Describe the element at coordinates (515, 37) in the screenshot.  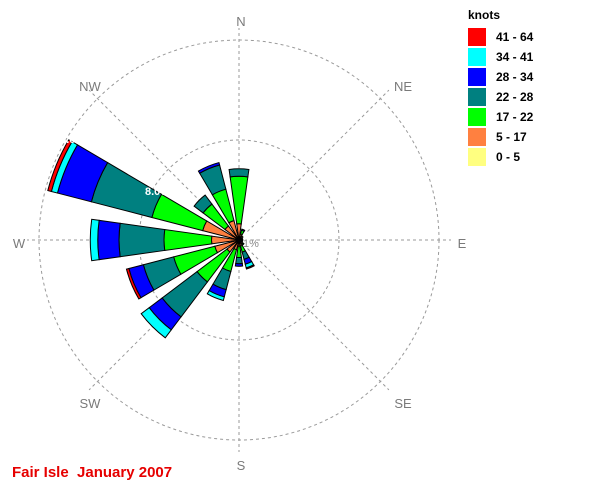
I see `legend-label-0: 41 - 64` at that location.